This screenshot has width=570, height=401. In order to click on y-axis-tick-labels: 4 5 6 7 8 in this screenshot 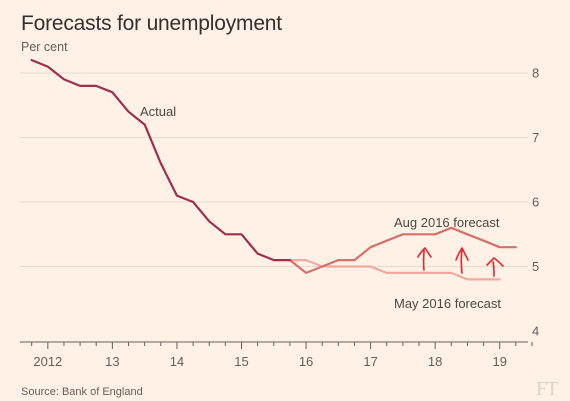, I will do `click(535, 202)`.